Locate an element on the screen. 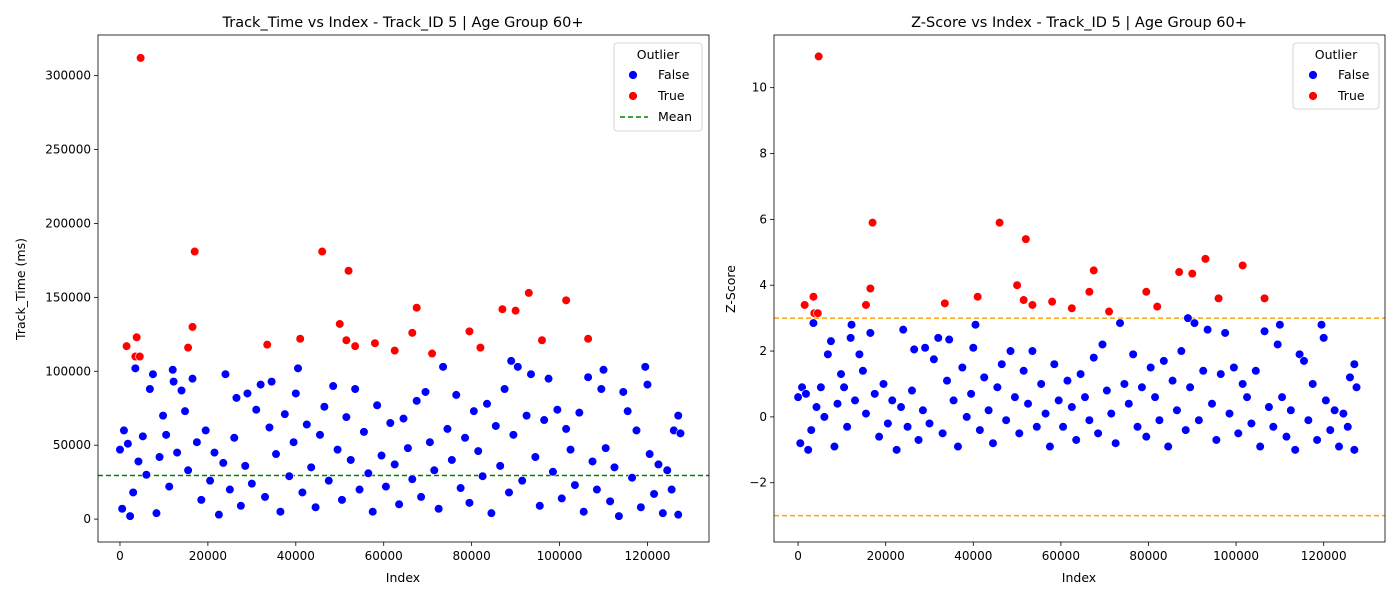 This screenshot has height=604, width=1400. track-time-legend-box is located at coordinates (658, 87).